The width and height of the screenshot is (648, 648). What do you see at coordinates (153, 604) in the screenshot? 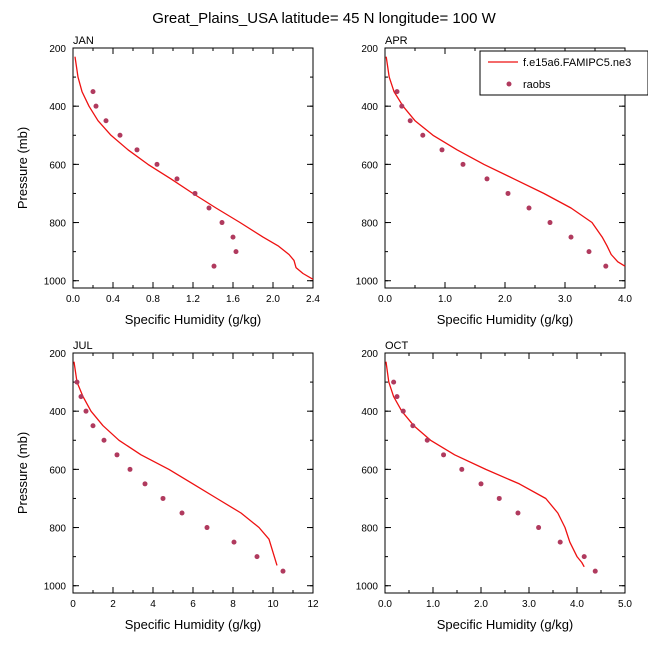
I see `x-tick-label: 4` at bounding box center [153, 604].